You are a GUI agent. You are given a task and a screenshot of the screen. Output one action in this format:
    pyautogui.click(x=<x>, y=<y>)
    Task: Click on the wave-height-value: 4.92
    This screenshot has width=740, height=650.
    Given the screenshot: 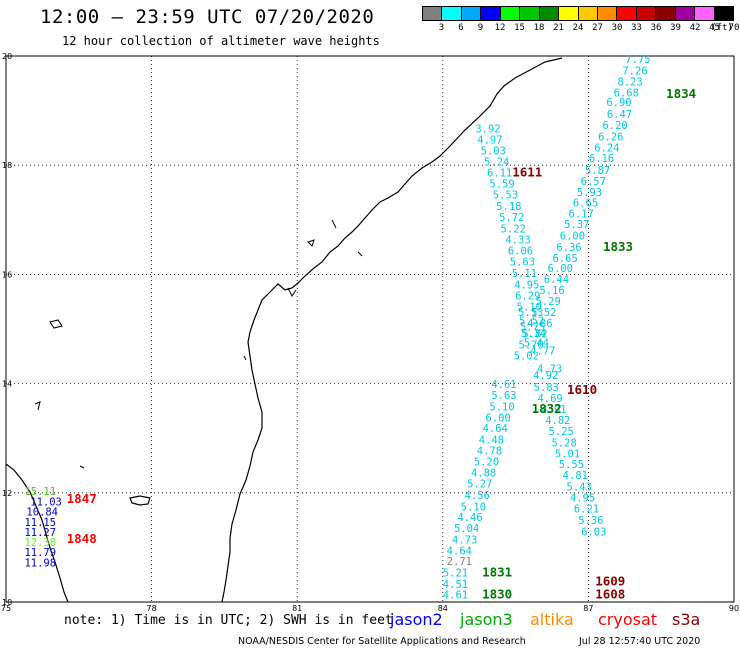 What is the action you would take?
    pyautogui.click(x=545, y=376)
    